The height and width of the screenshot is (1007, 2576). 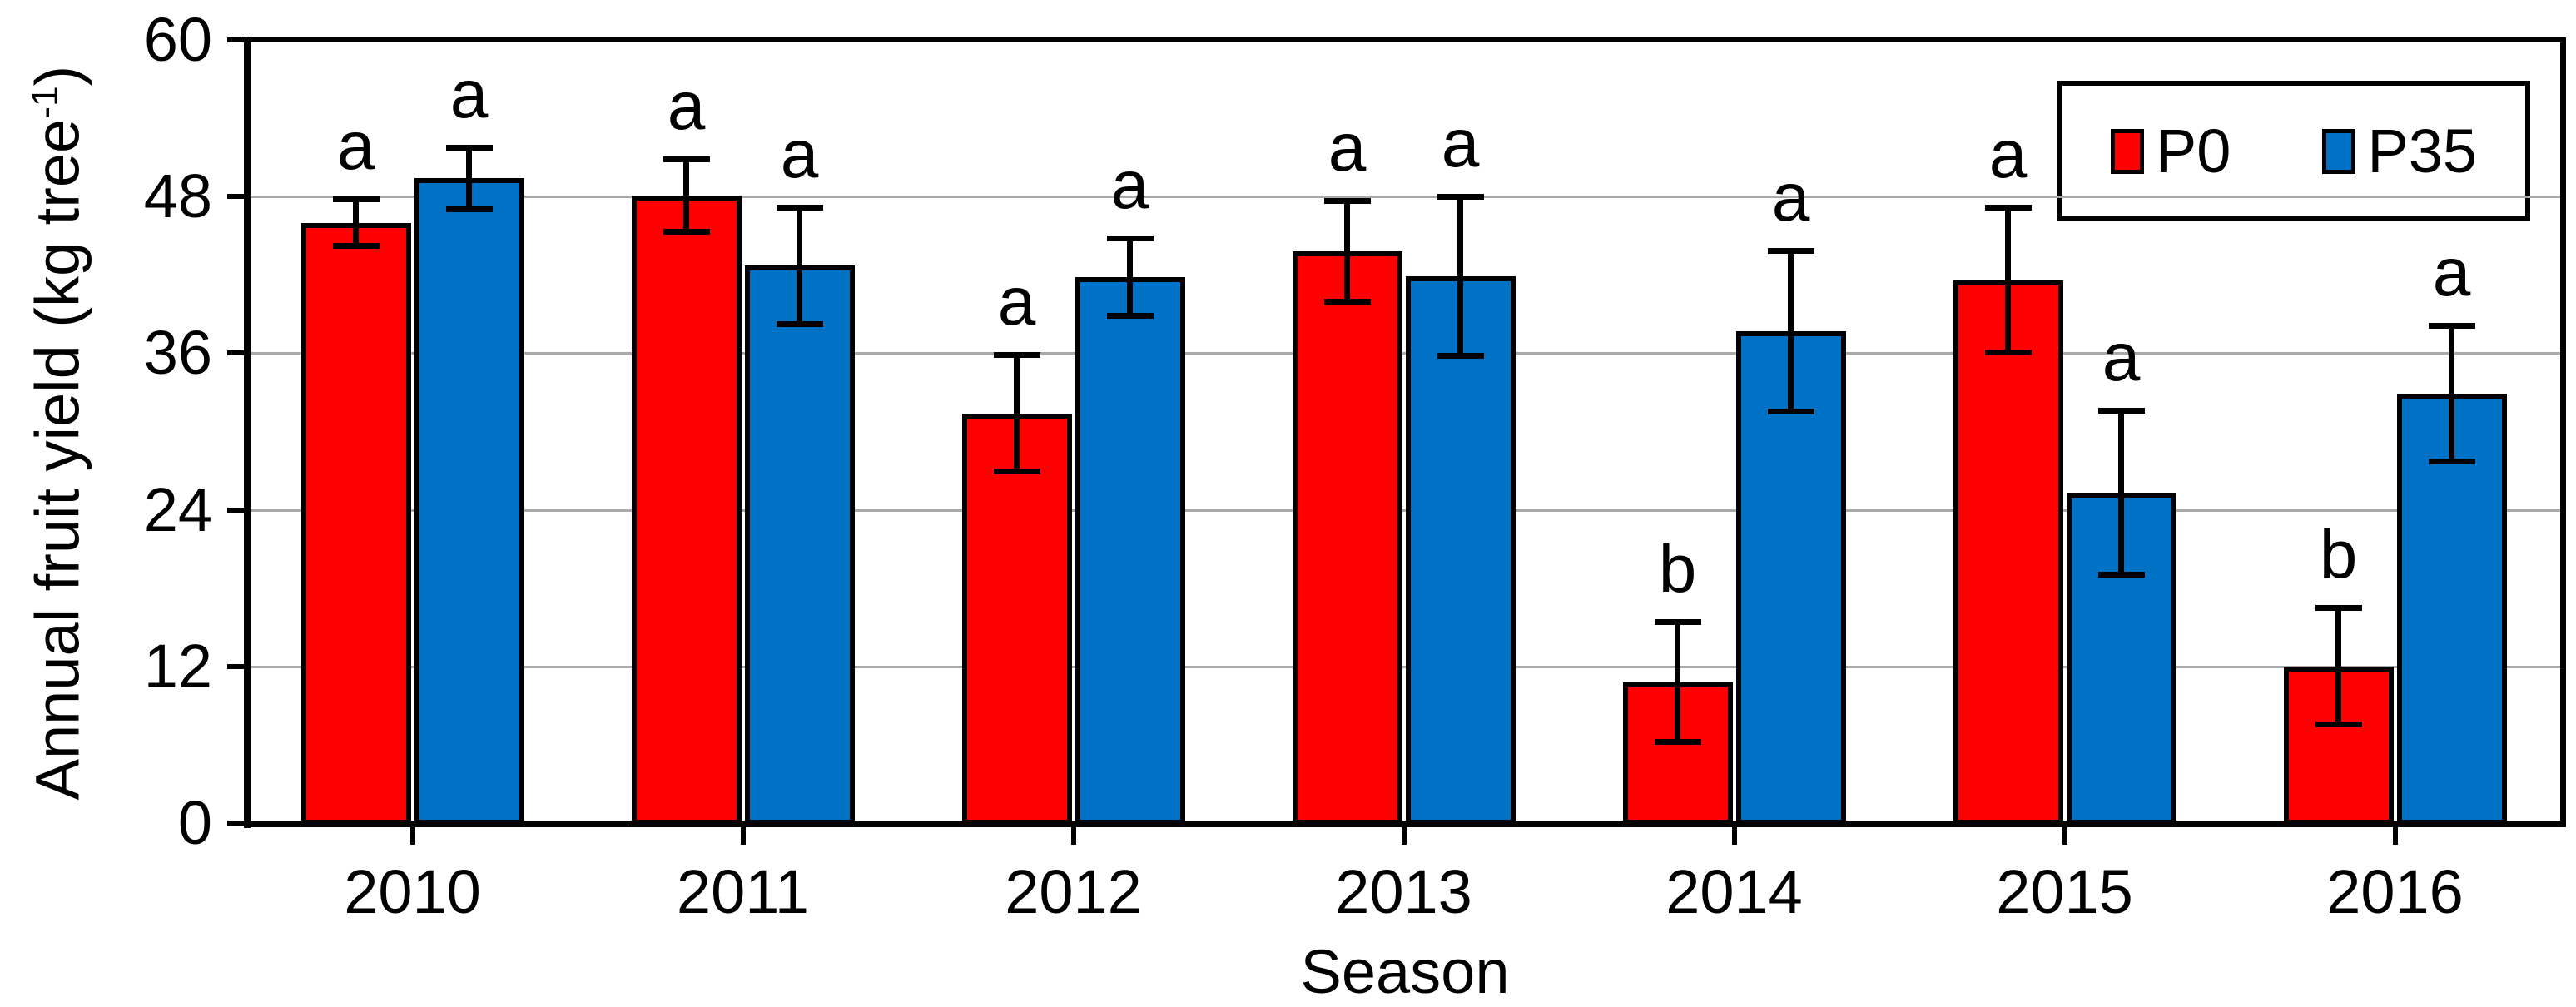 I want to click on bar-p35-2013, so click(x=1460, y=550).